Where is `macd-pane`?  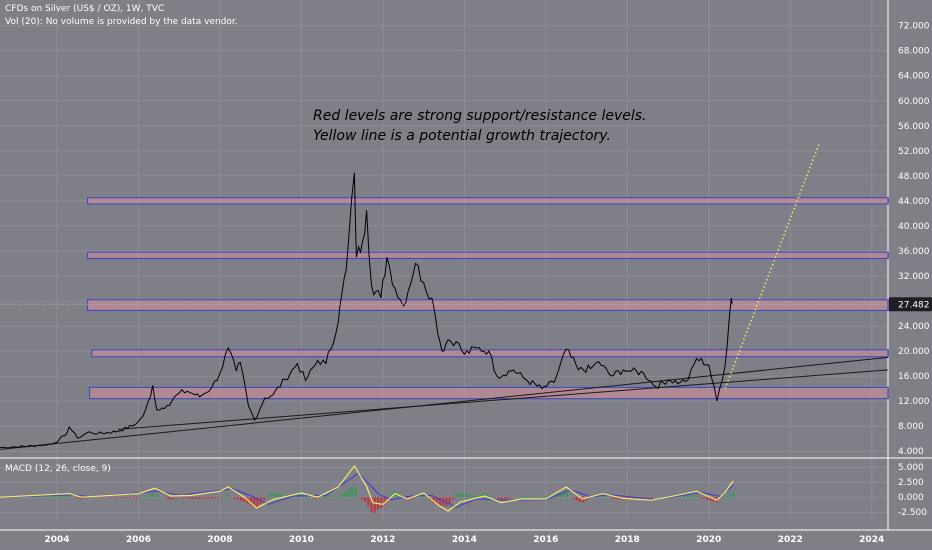
macd-pane is located at coordinates (367, 488).